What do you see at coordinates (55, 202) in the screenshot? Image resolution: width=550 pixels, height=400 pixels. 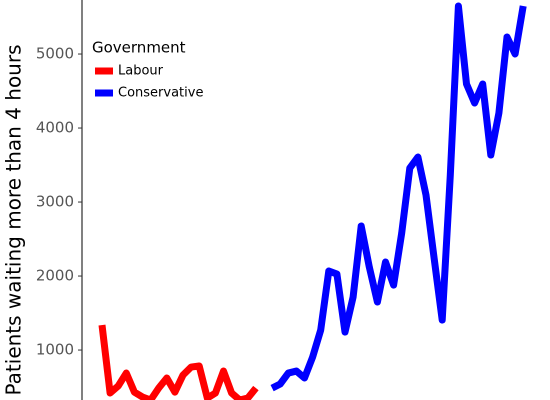 I see `y-tick-label: 3000` at bounding box center [55, 202].